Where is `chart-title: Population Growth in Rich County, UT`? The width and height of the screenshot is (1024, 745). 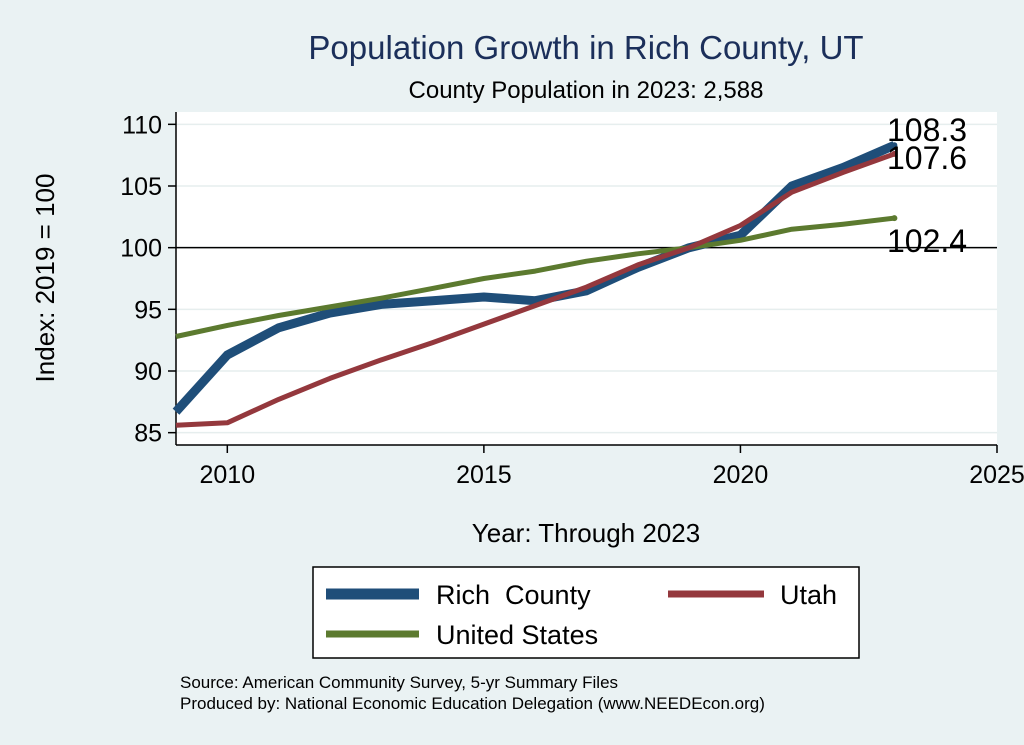
chart-title: Population Growth in Rich County, UT is located at coordinates (585, 47).